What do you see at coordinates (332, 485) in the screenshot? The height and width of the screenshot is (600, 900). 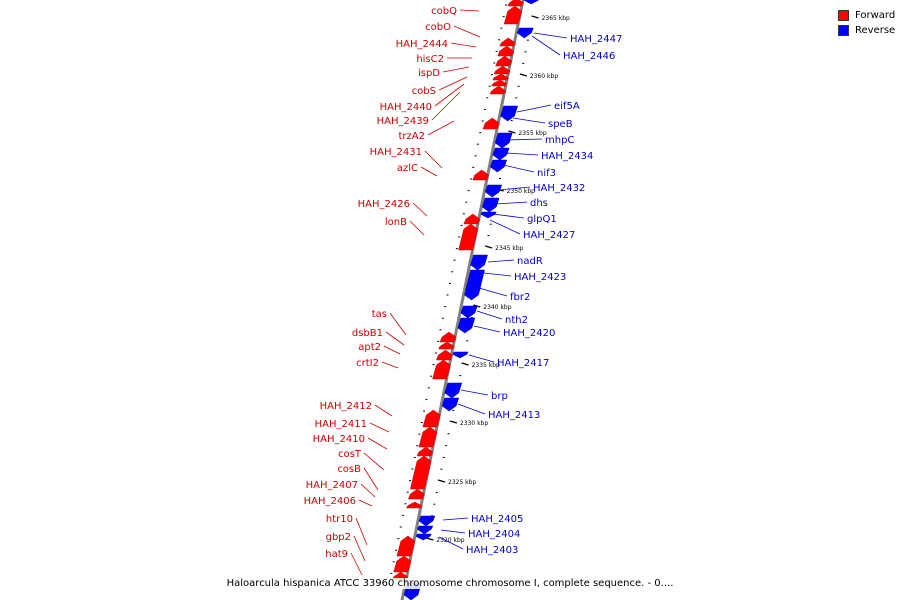 I see `forward-gene-label: HAH_2407` at bounding box center [332, 485].